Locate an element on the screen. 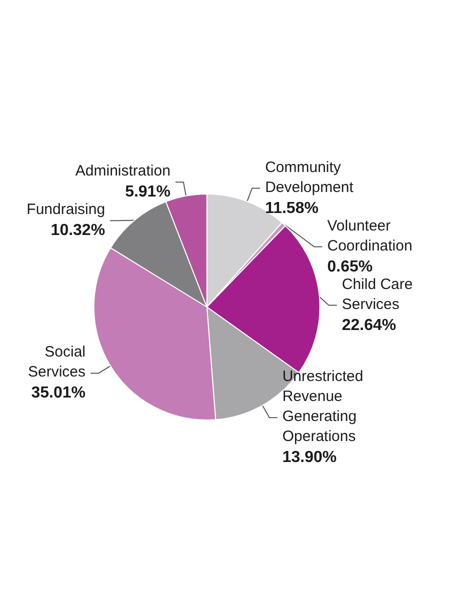 This screenshot has height=614, width=468. data-label: 5.91% is located at coordinates (147, 192).